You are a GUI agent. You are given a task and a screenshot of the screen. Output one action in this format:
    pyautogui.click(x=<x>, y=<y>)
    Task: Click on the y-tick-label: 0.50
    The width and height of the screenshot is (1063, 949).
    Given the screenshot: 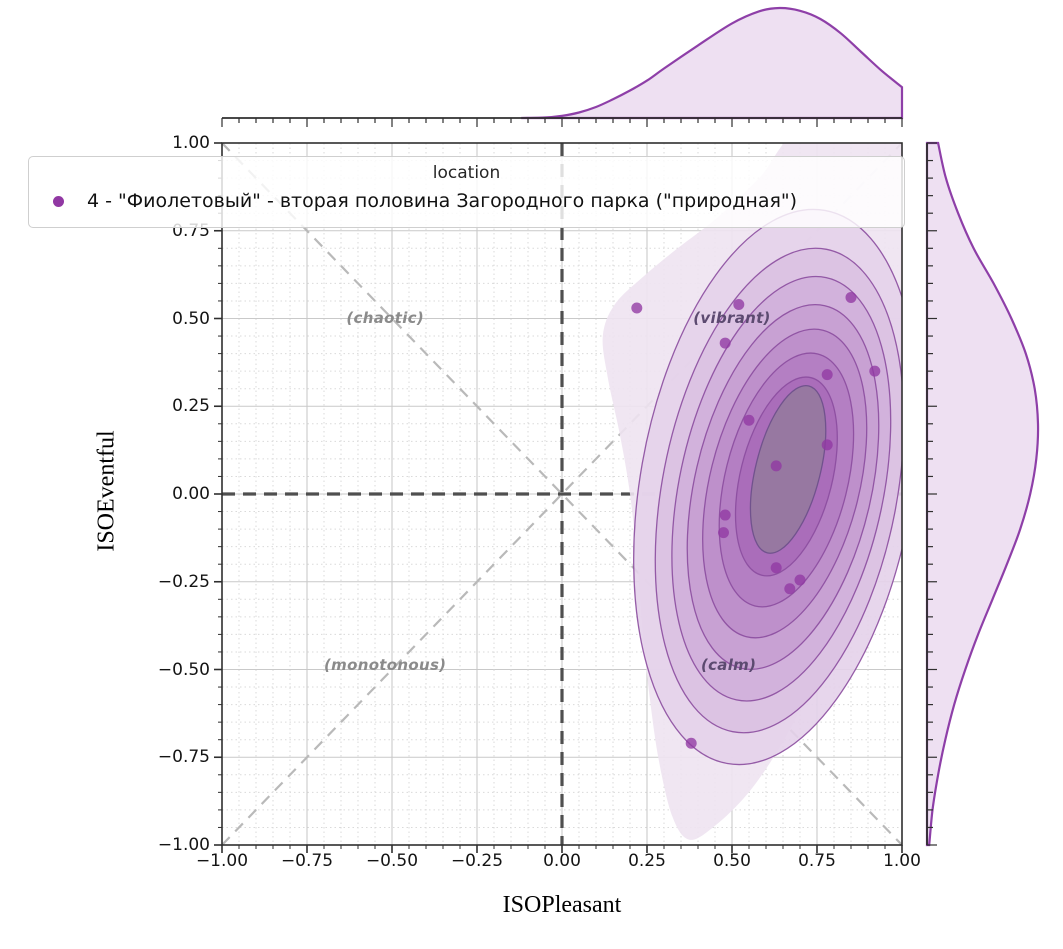 What is the action you would take?
    pyautogui.click(x=191, y=318)
    